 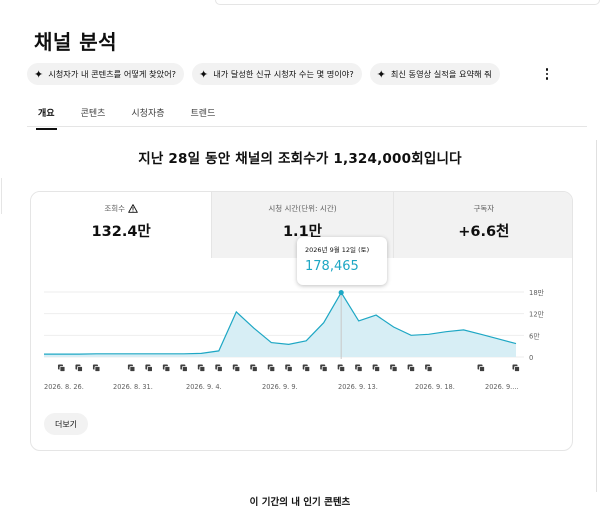 I want to click on metric-subscribers: 구독자 +6.6천, so click(x=482, y=225).